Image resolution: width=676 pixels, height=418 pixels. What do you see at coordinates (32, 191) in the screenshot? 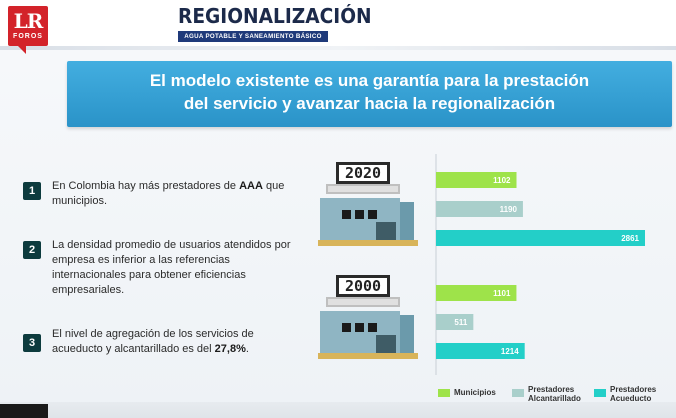
I see `point-number-1: 1` at bounding box center [32, 191].